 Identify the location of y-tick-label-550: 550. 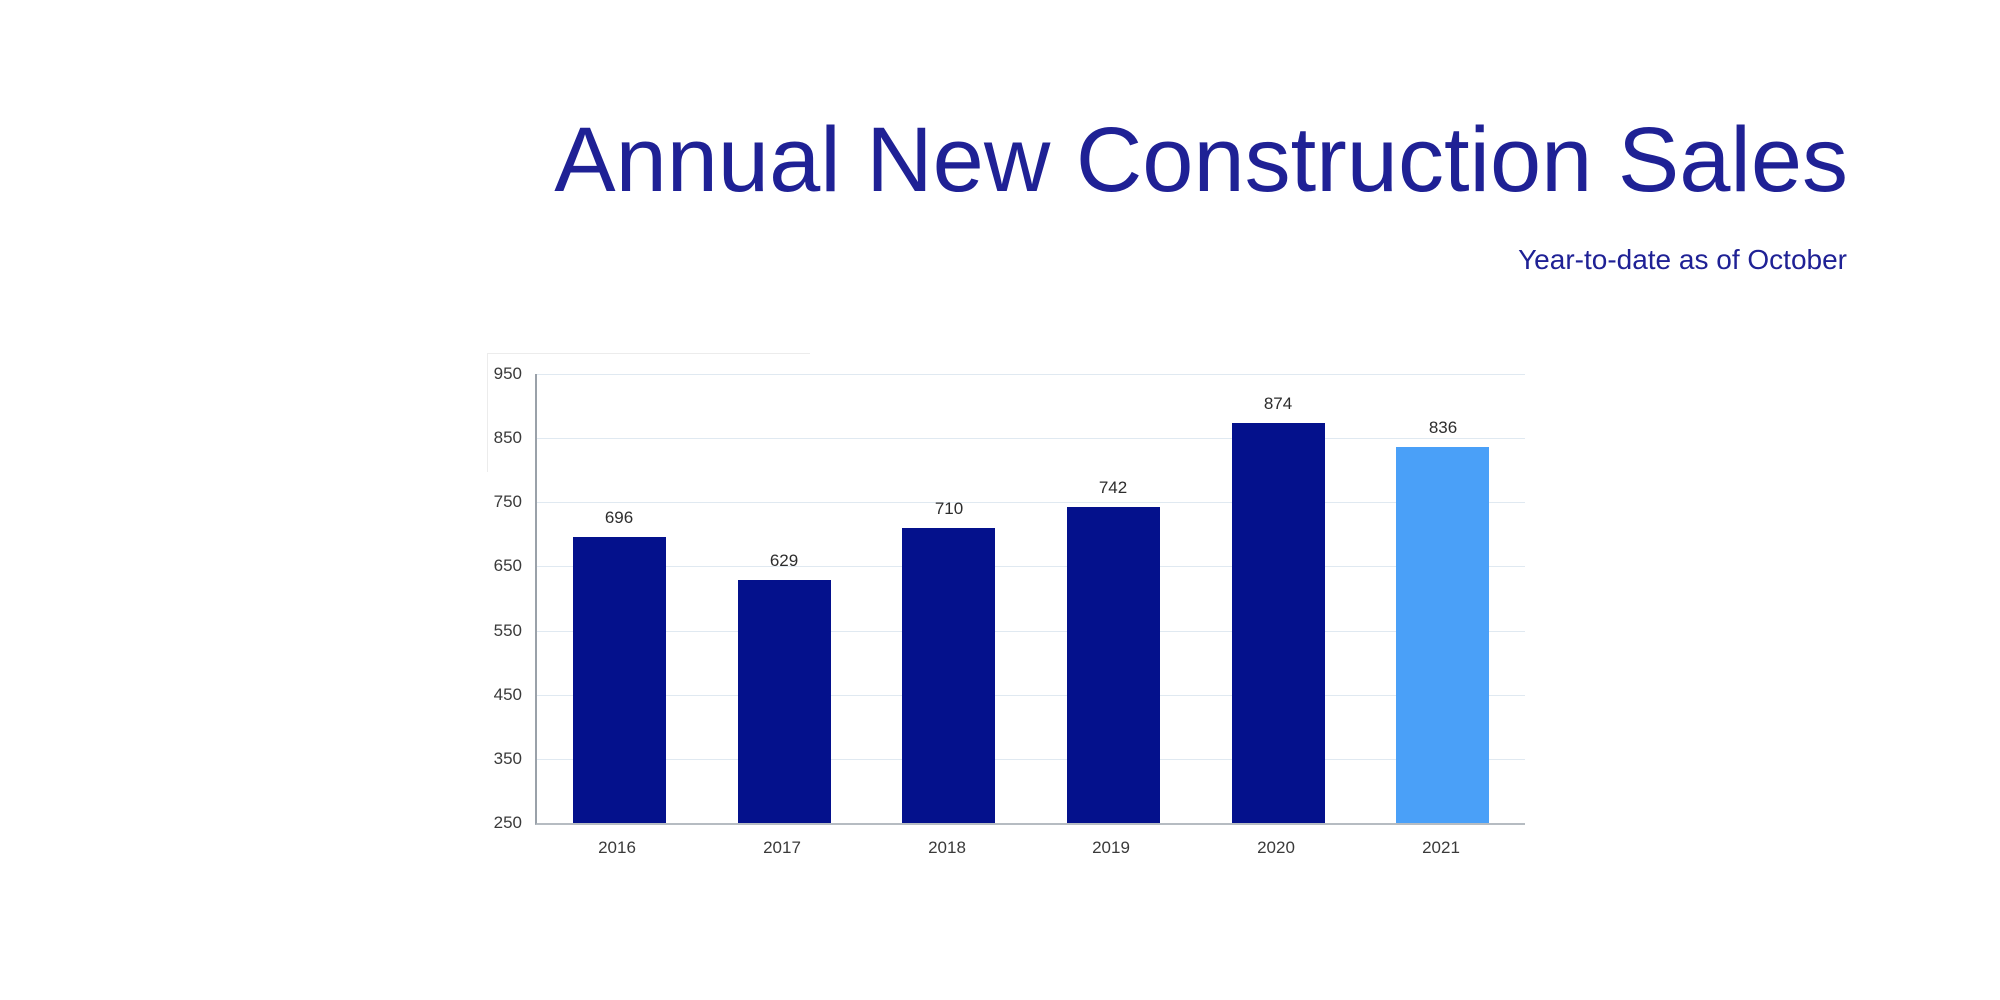
(507, 630).